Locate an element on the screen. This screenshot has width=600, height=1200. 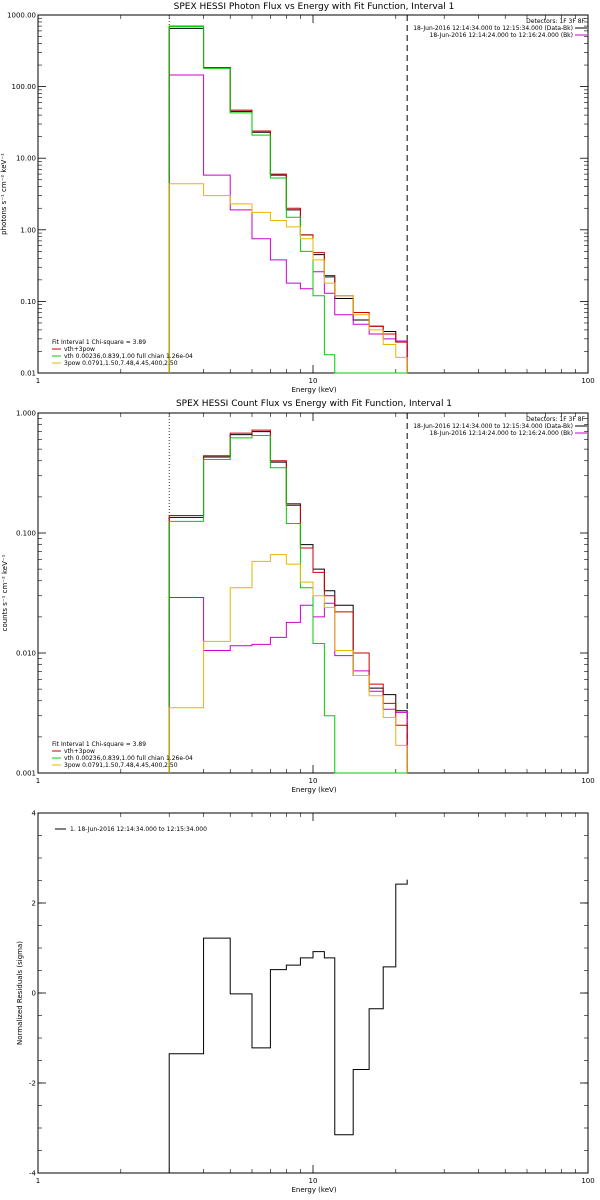
y-axis-label: photons s⁻¹ cm⁻² keV⁻¹ is located at coordinates (4, 194).